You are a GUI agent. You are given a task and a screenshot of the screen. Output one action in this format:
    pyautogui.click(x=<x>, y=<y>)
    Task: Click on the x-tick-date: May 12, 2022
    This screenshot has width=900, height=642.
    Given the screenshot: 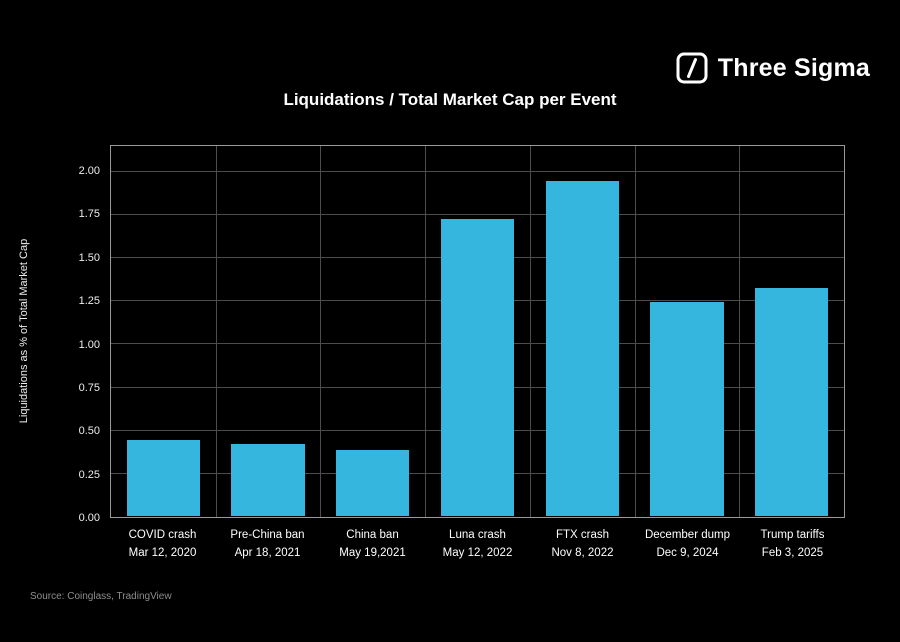 What is the action you would take?
    pyautogui.click(x=477, y=553)
    